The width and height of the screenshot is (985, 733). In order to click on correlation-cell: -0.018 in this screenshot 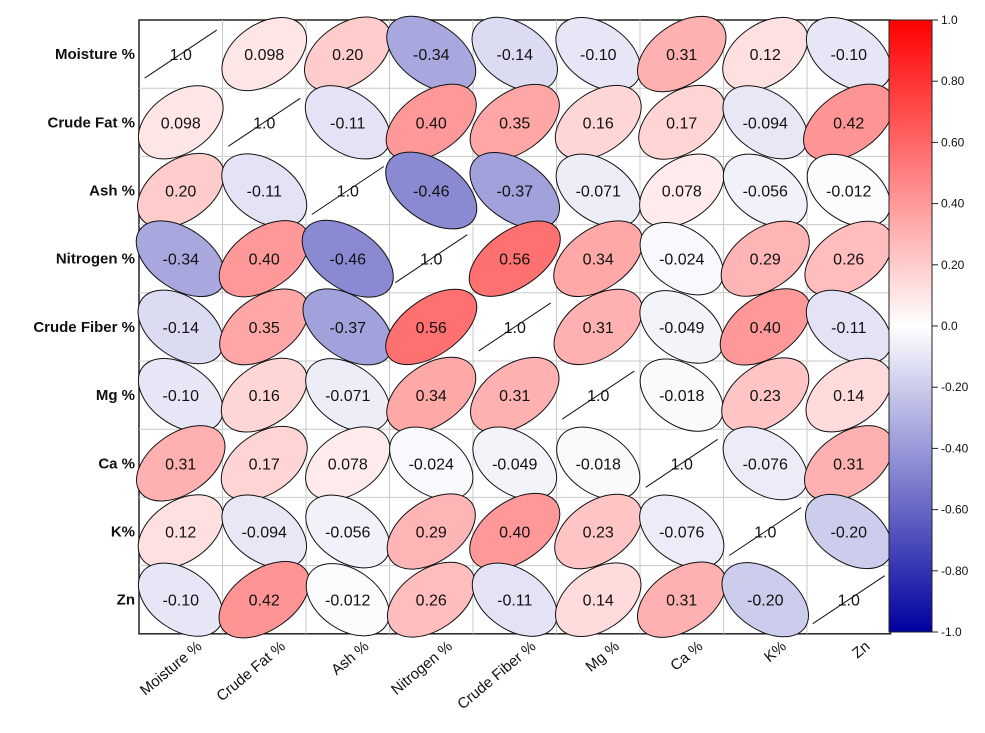, I will do `click(598, 463)`.